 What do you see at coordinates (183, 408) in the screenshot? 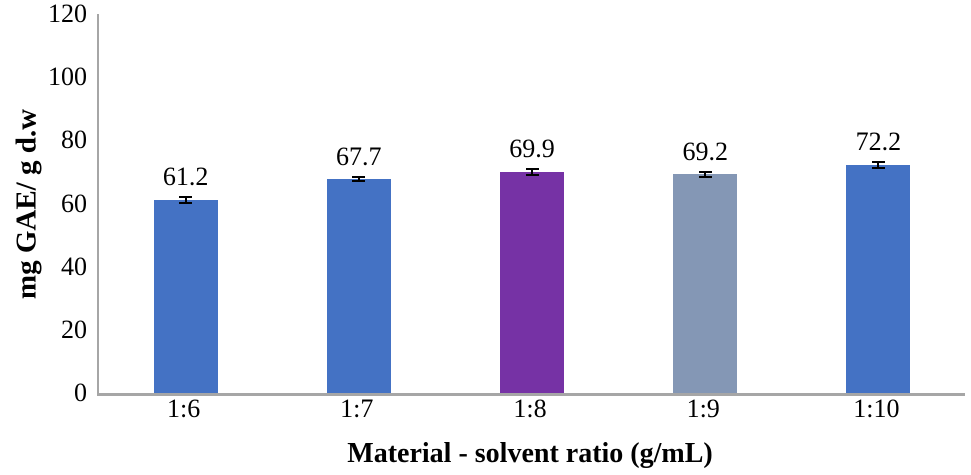
I see `x-tick-label: 1:6` at bounding box center [183, 408].